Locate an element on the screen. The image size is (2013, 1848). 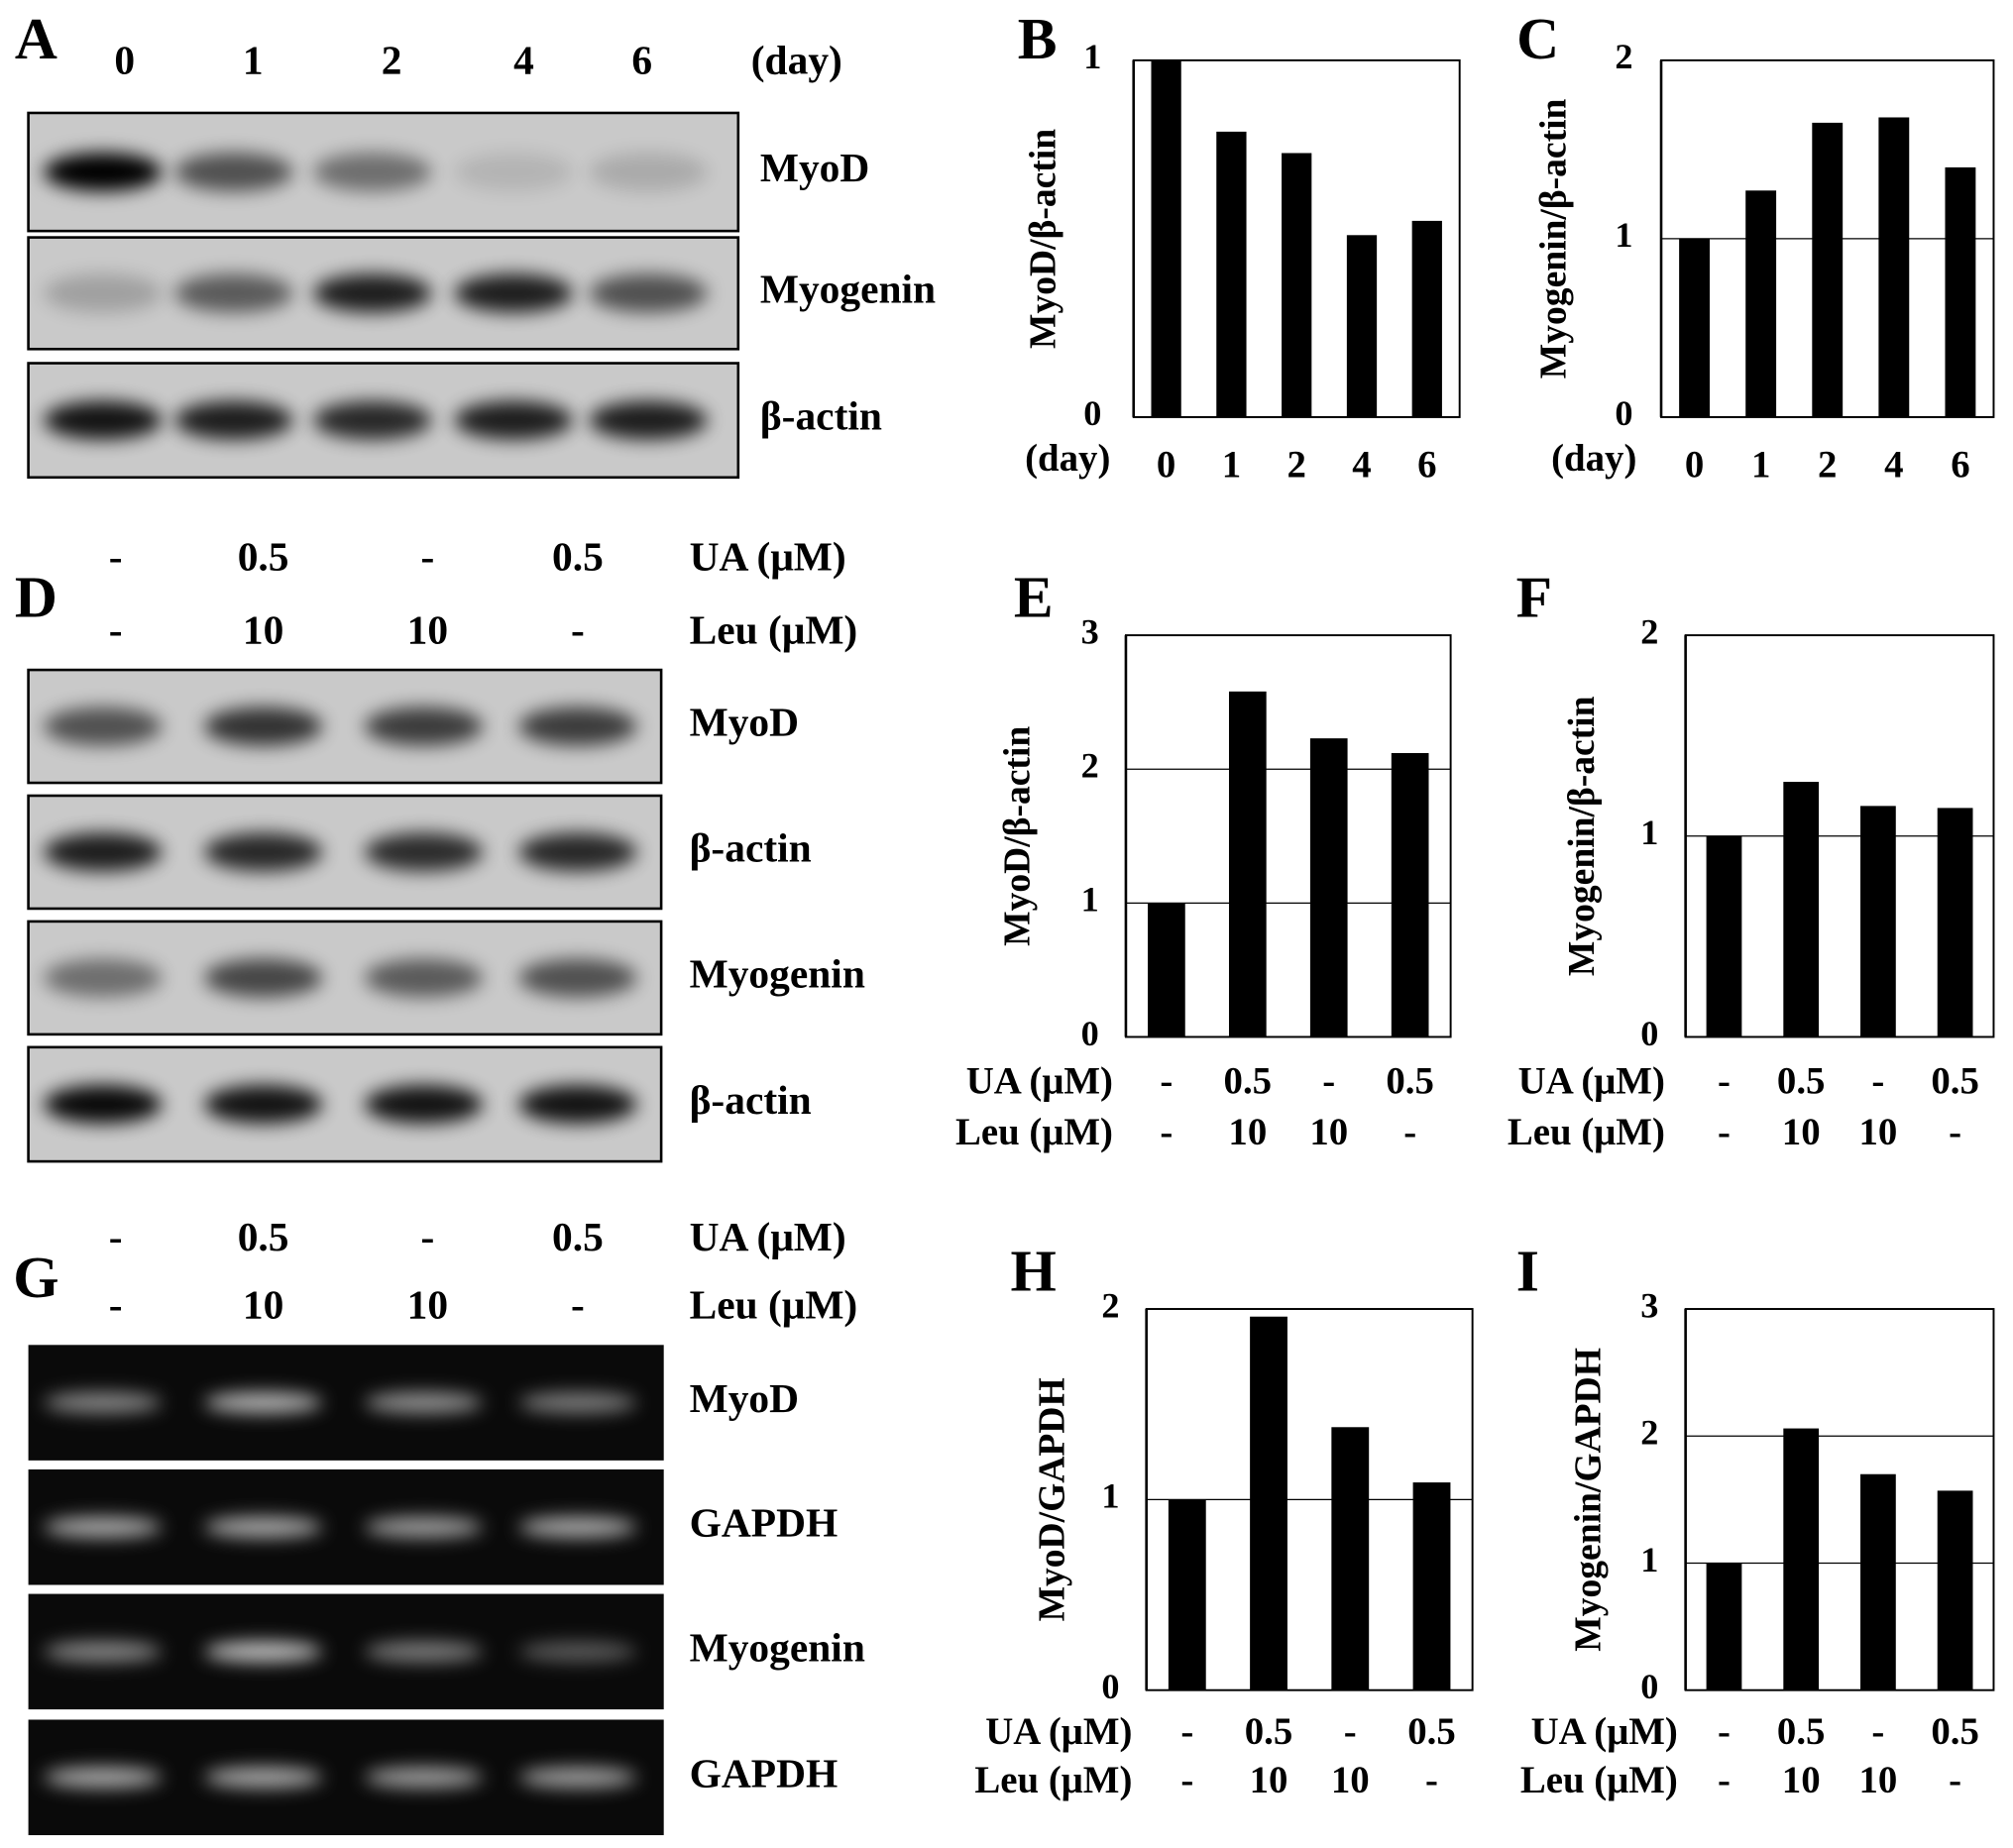
y-axis-title: MyoD/GAPDH is located at coordinates (1052, 1499).